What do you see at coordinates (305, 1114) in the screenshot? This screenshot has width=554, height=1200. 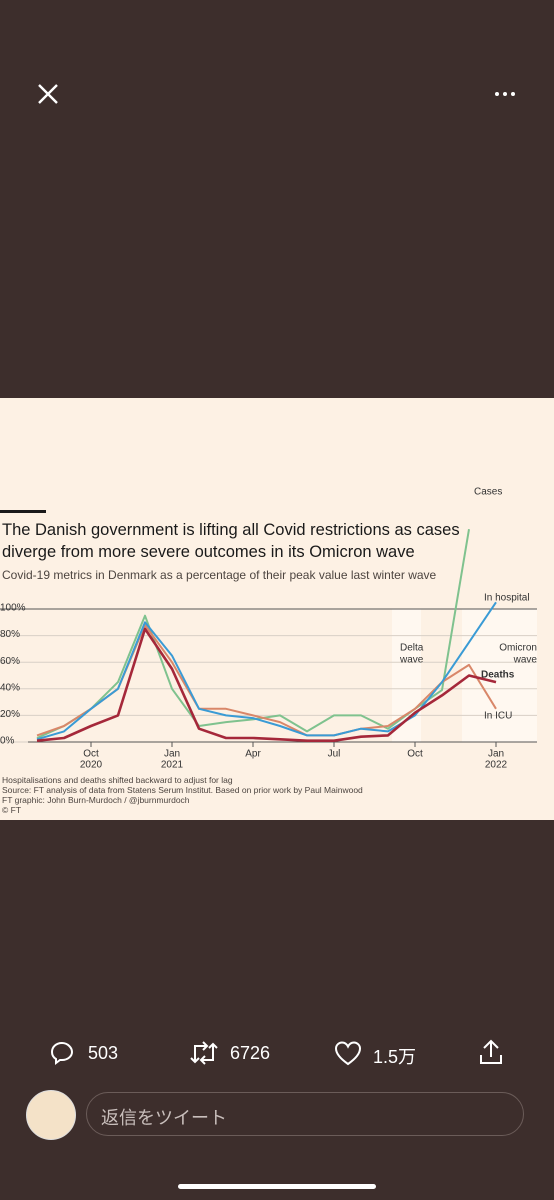 I see `reply-box: 返信をツイート` at bounding box center [305, 1114].